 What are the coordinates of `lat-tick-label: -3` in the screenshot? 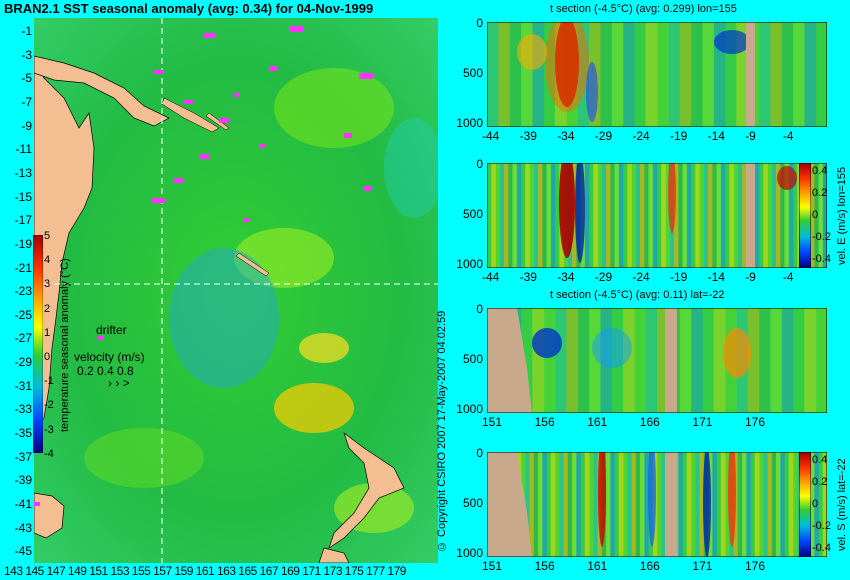 It's located at (26, 54).